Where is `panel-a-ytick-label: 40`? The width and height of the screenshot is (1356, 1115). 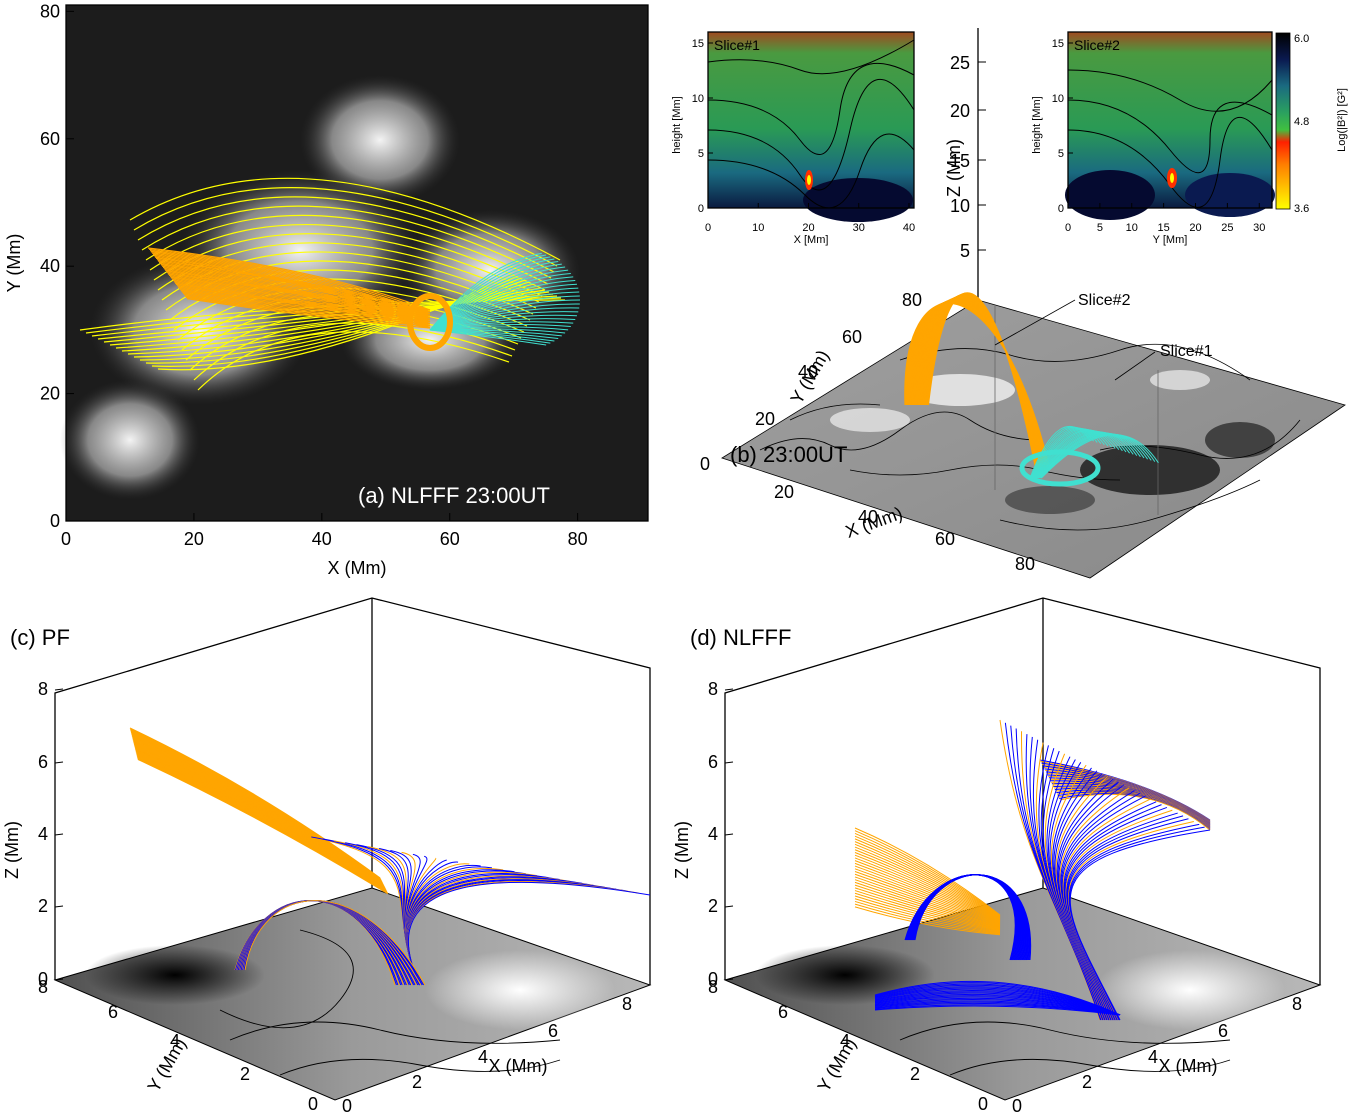
panel-a-ytick-label: 40 is located at coordinates (50, 266).